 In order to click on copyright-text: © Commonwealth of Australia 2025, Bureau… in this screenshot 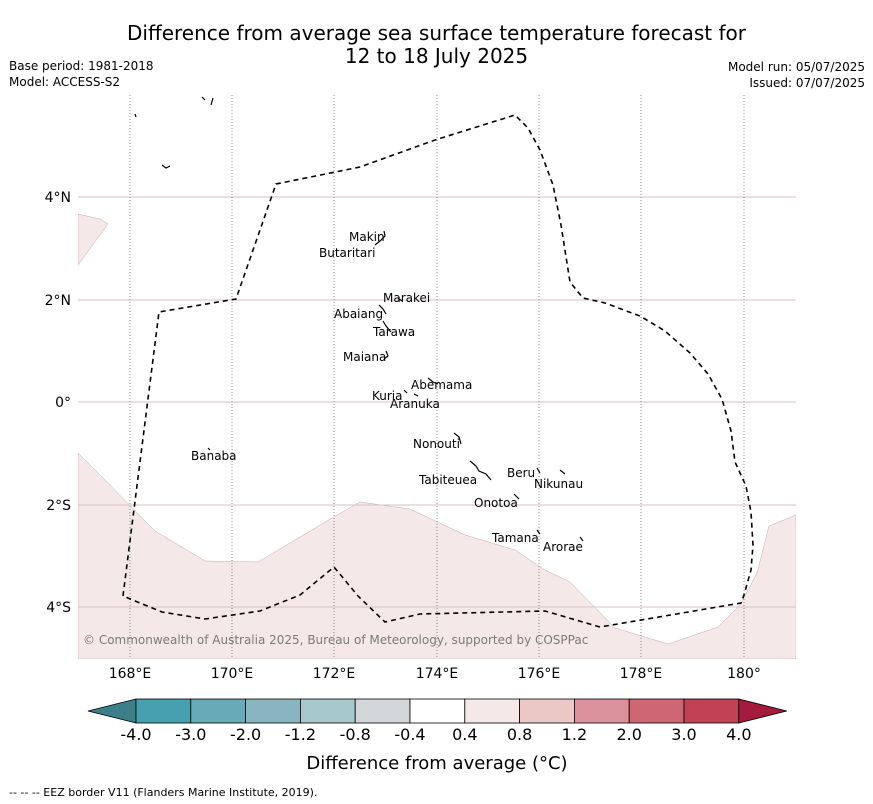, I will do `click(335, 640)`.